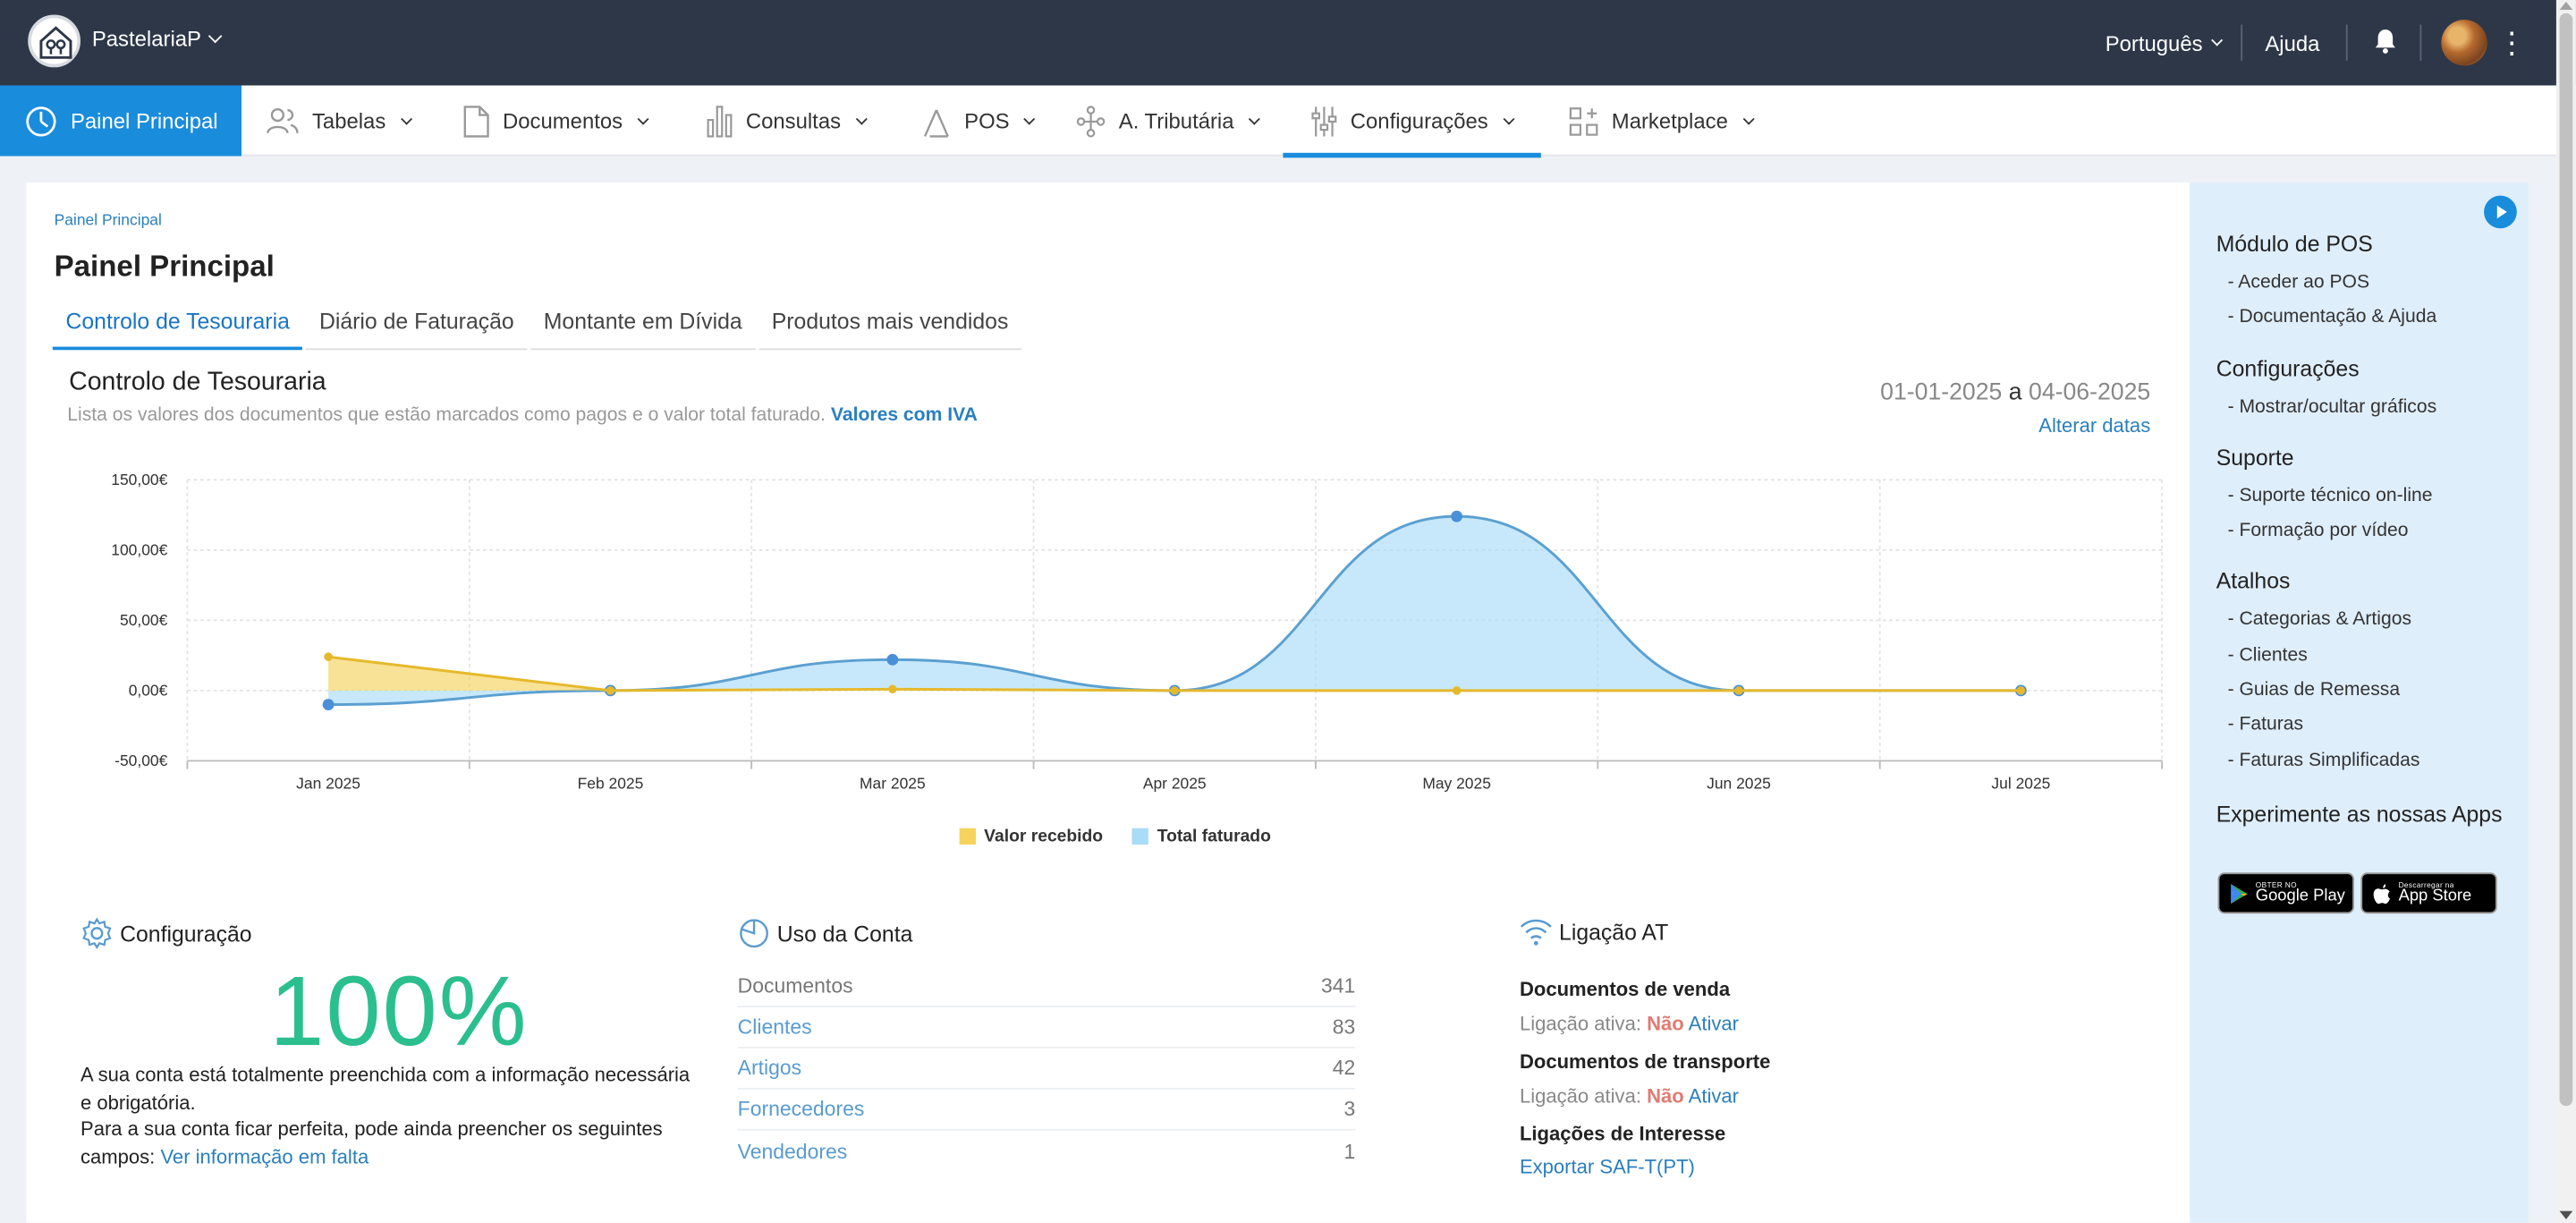 Image resolution: width=2576 pixels, height=1223 pixels. What do you see at coordinates (2090, 392) in the screenshot?
I see `date-to: 04-06-2025` at bounding box center [2090, 392].